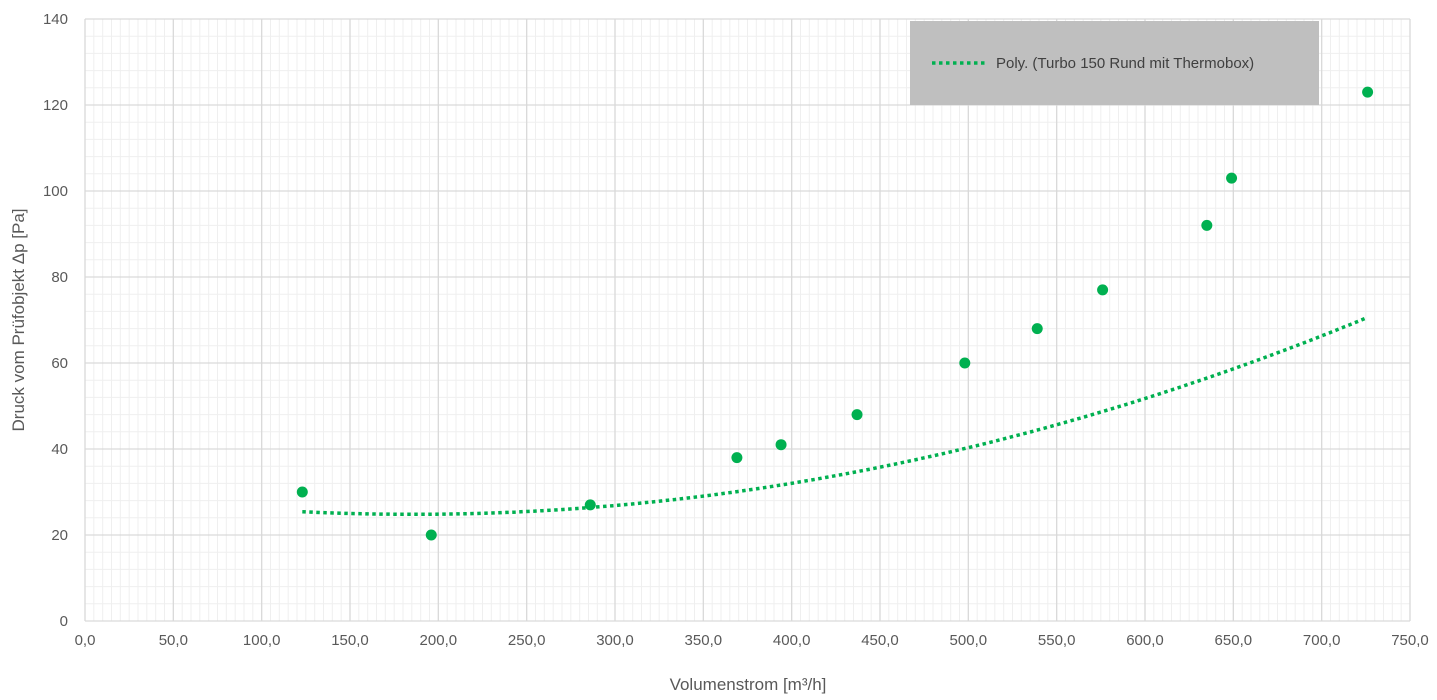  Describe the element at coordinates (1410, 640) in the screenshot. I see `x-tick-label: 750,0` at that location.